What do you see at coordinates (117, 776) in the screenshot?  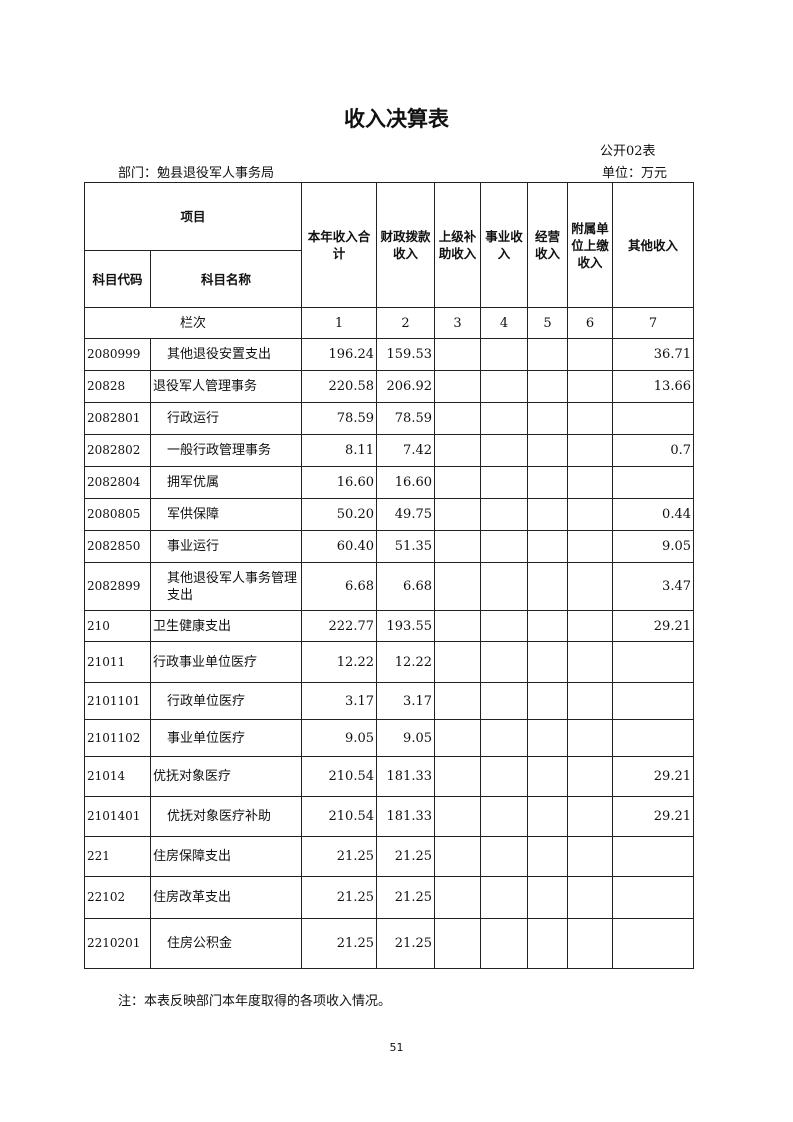 I see `cell-code: 21014` at bounding box center [117, 776].